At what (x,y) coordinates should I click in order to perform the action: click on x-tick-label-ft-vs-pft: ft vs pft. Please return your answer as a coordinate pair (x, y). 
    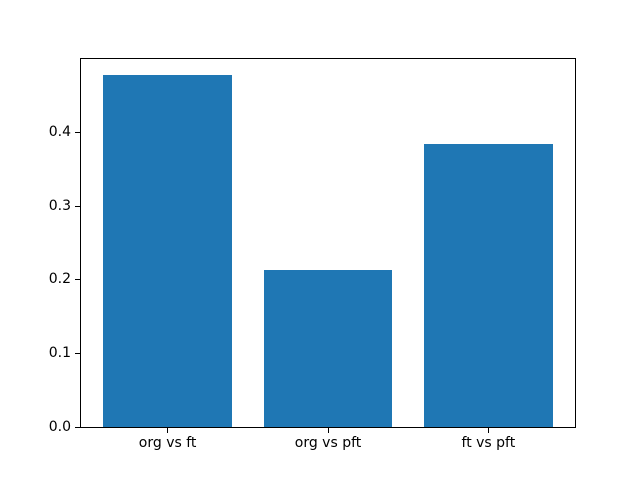
    Looking at the image, I should click on (488, 443).